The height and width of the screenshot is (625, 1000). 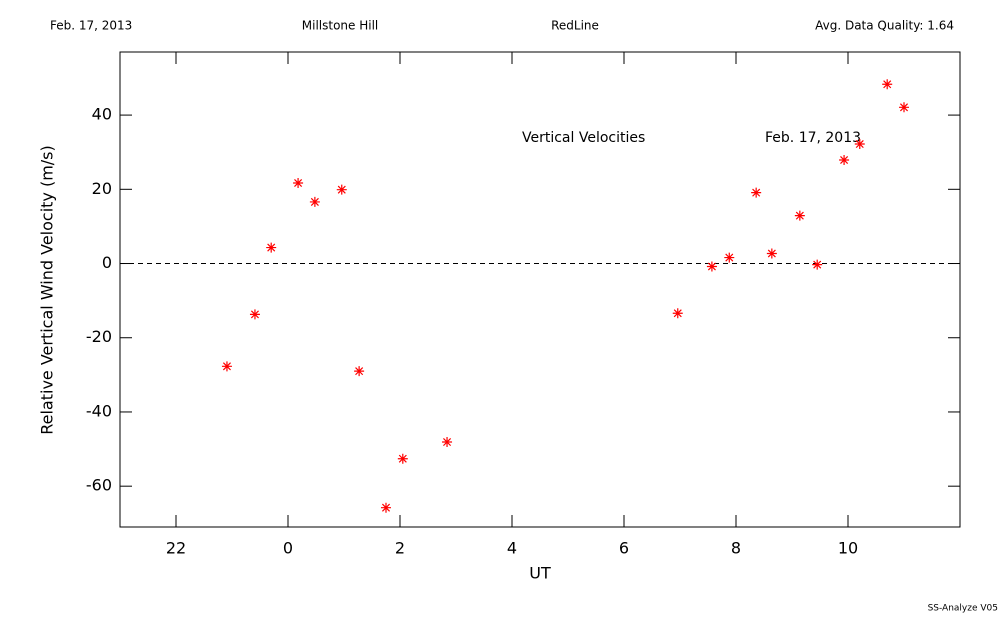 What do you see at coordinates (340, 26) in the screenshot?
I see `header-site: Millstone Hill` at bounding box center [340, 26].